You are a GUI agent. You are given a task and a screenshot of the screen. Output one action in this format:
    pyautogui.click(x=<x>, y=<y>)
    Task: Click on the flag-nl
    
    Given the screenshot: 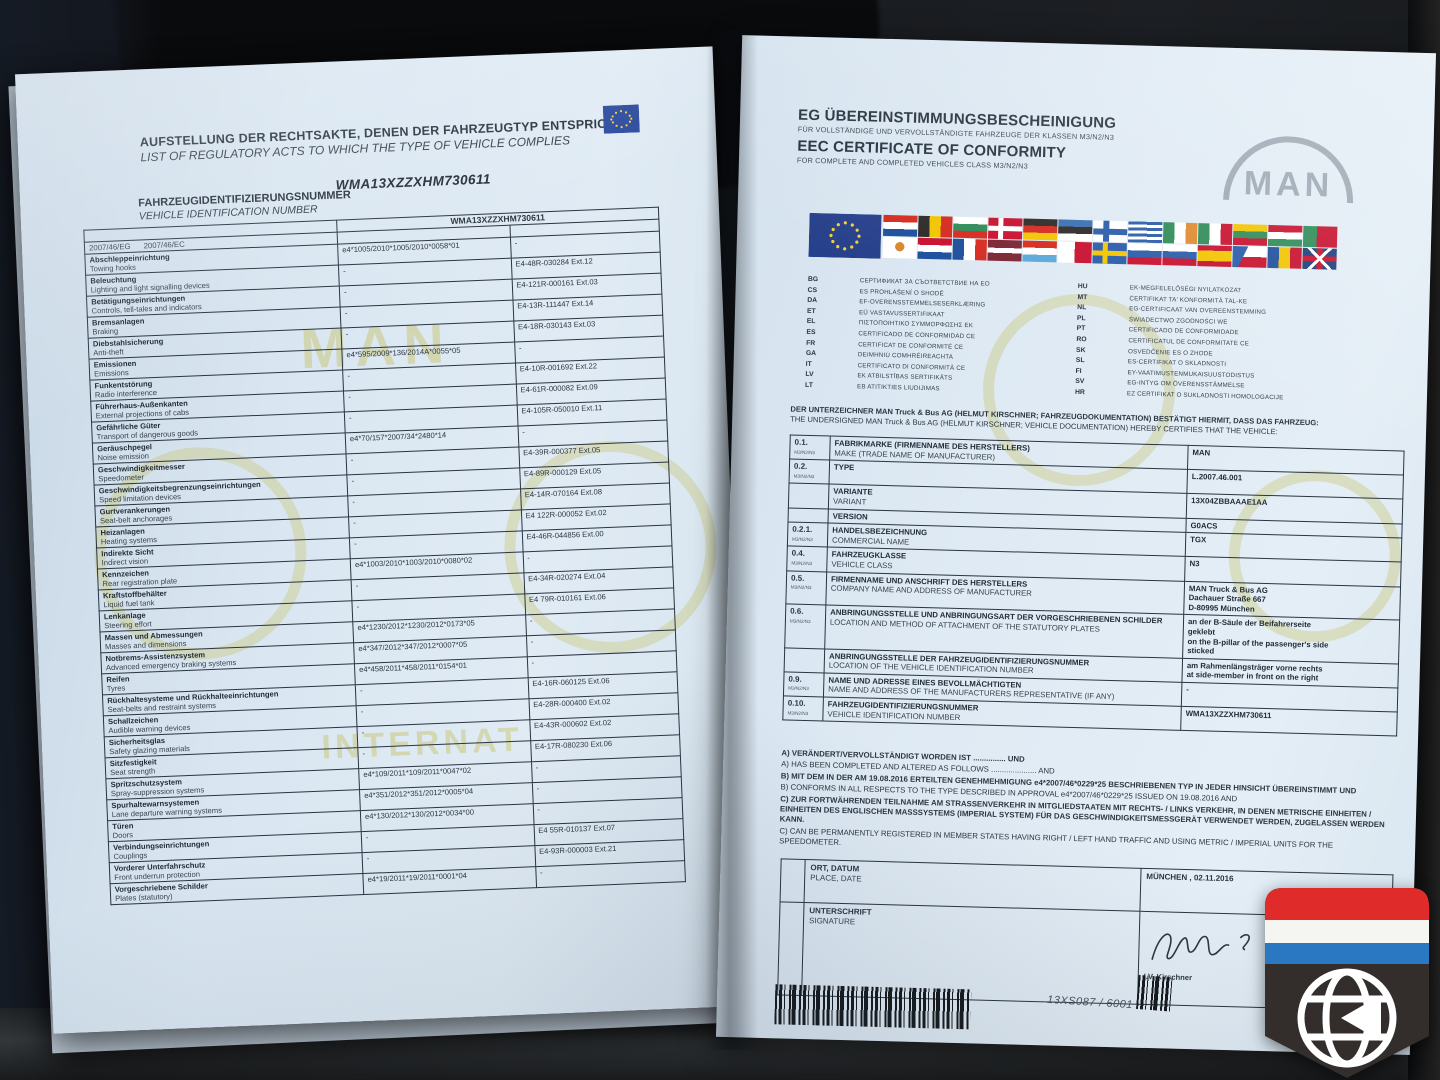 What is the action you would take?
    pyautogui.click(x=934, y=248)
    